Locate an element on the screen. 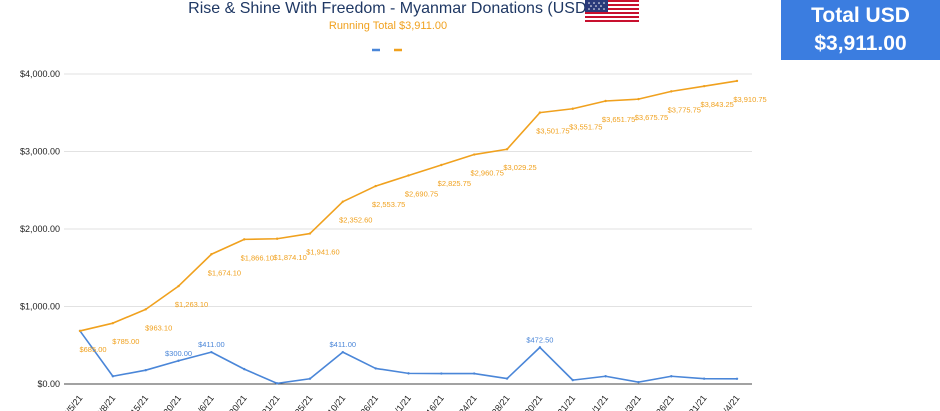 This screenshot has width=940, height=411. x-tick-label: 6/20/21 is located at coordinates (235, 402).